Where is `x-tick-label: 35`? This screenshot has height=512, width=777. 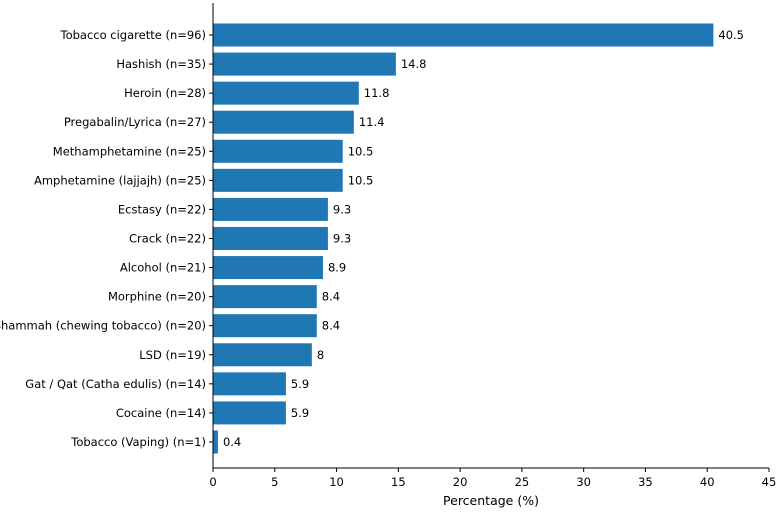 x-tick-label: 35 is located at coordinates (645, 482).